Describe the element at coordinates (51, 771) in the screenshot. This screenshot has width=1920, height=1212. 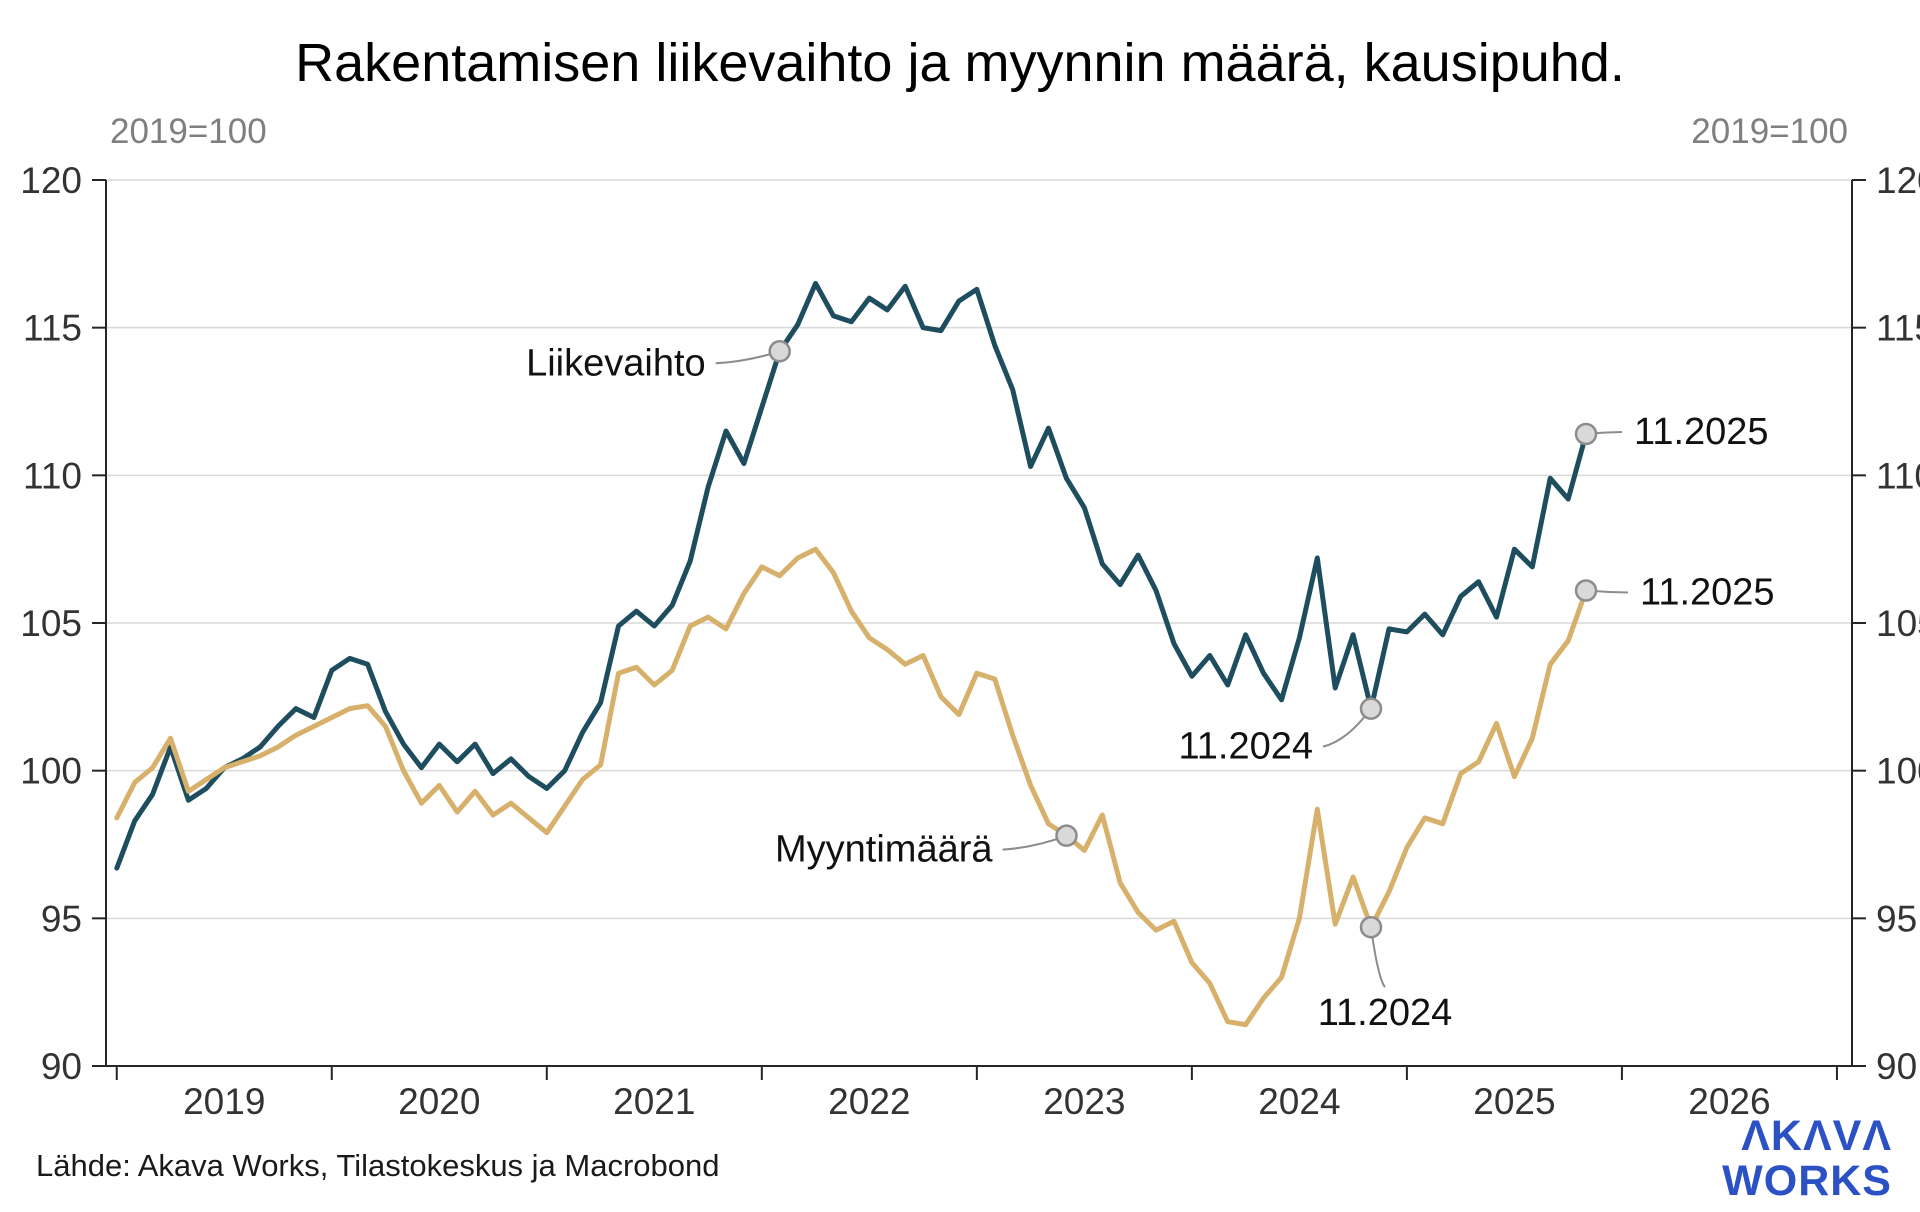
I see `left-y-tick-label: 100` at that location.